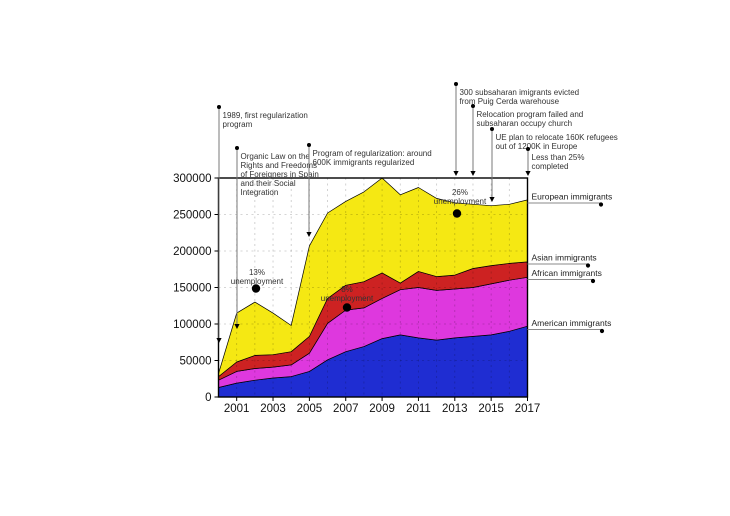  What do you see at coordinates (268, 183) in the screenshot?
I see `event-annotation-text: and their Social` at bounding box center [268, 183].